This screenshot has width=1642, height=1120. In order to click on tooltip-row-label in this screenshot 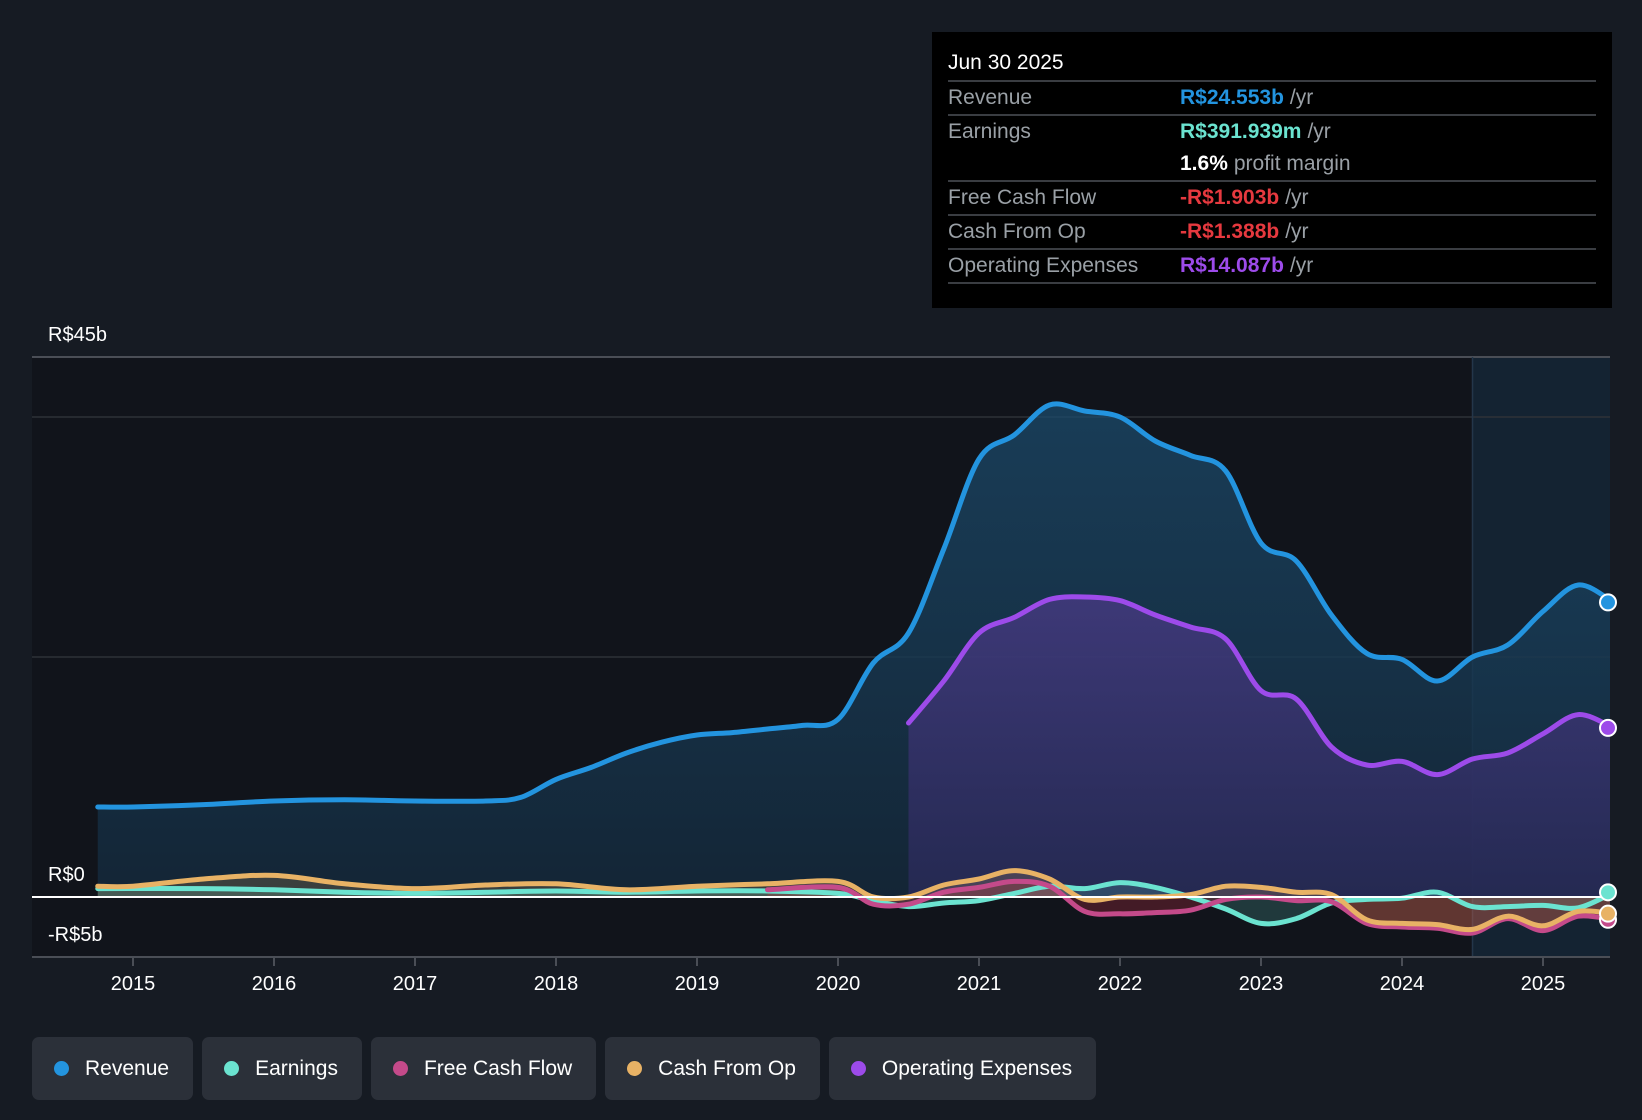, I will do `click(1064, 164)`.